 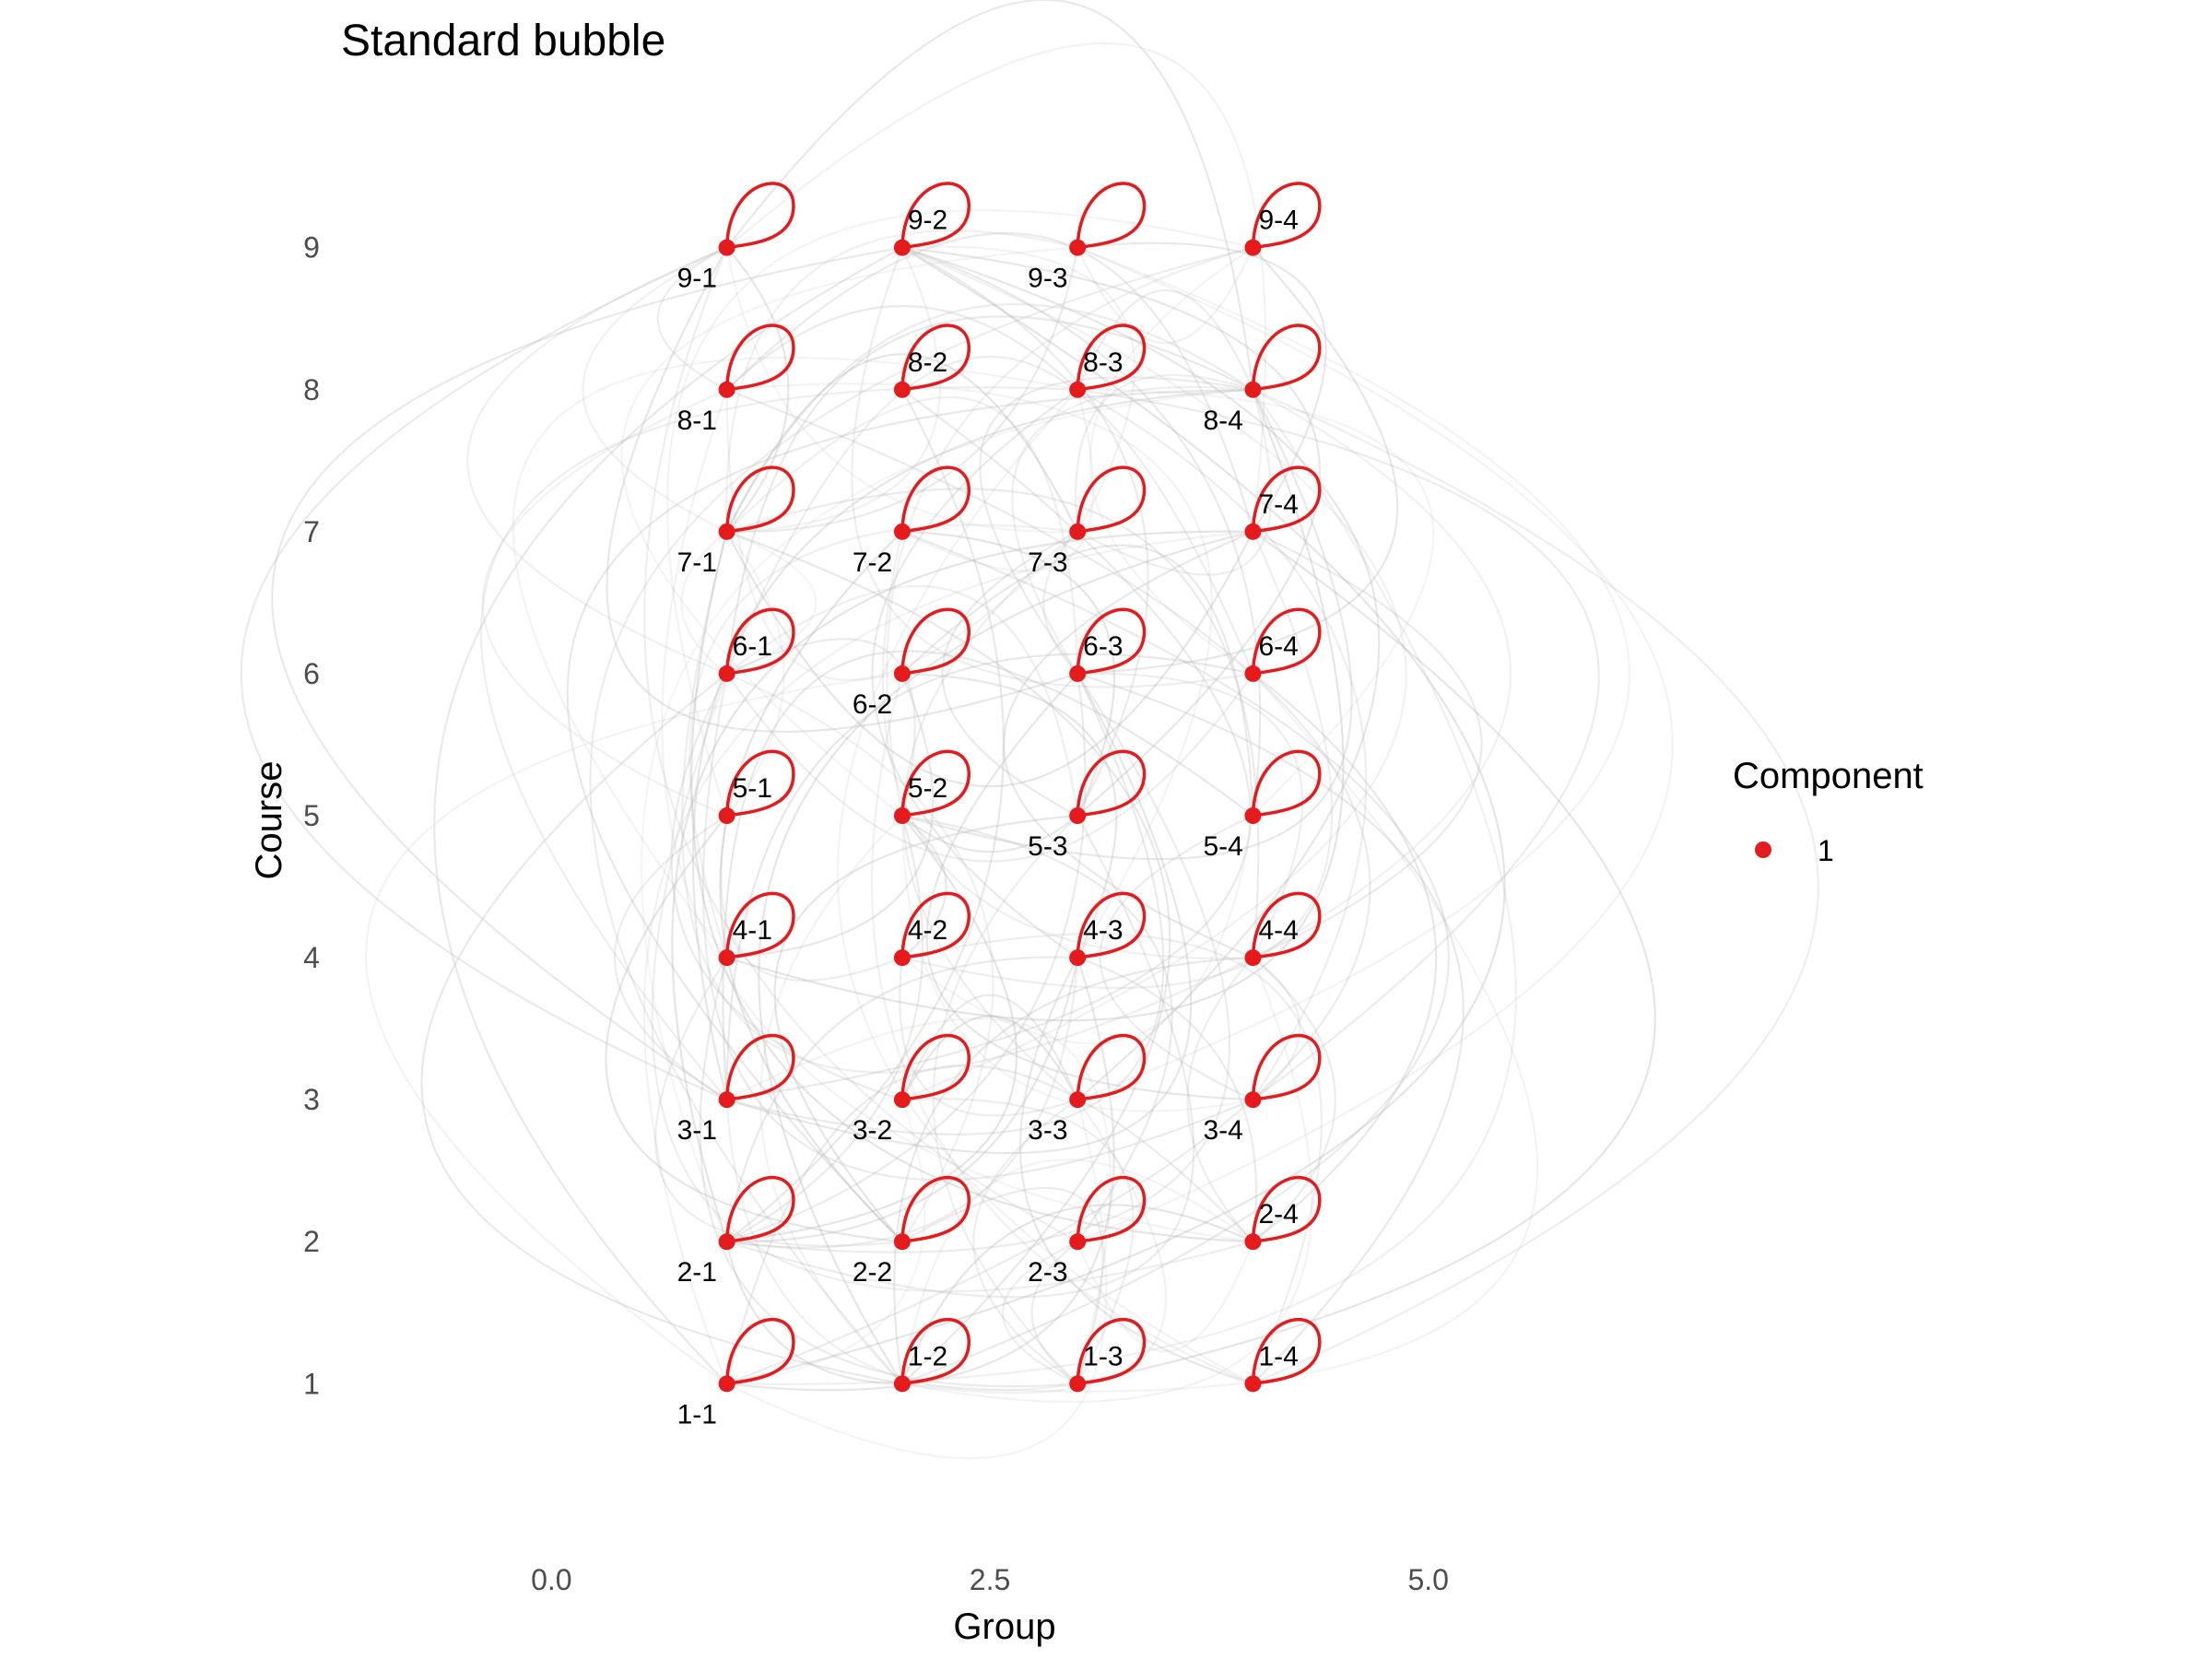 I want to click on y-tick-label: 1, so click(x=311, y=1383).